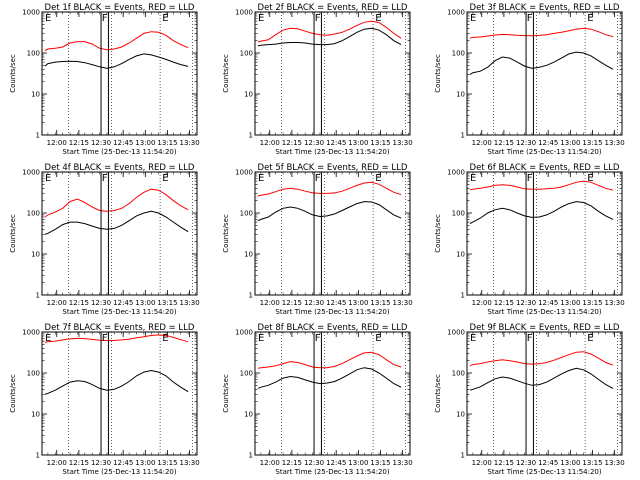 The width and height of the screenshot is (640, 480). I want to click on panel-title: Det 3f BLACK = Events, RED = LLD, so click(545, 8).